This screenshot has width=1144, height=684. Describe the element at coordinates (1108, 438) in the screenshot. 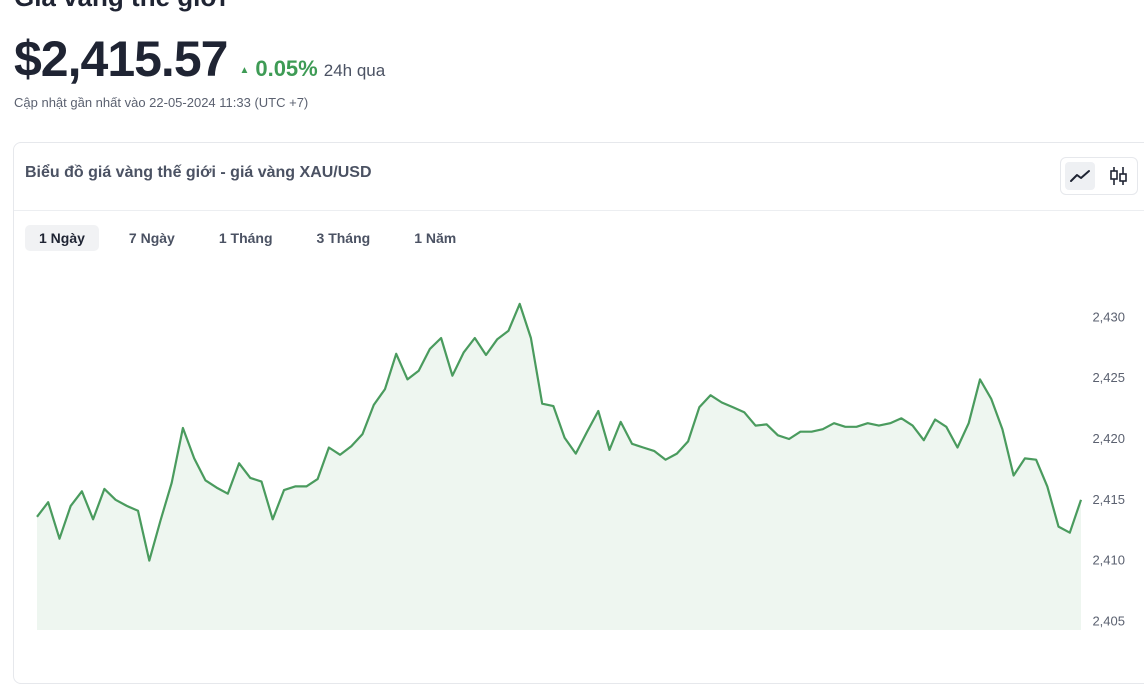

I see `y-tick-label: 2,420` at that location.